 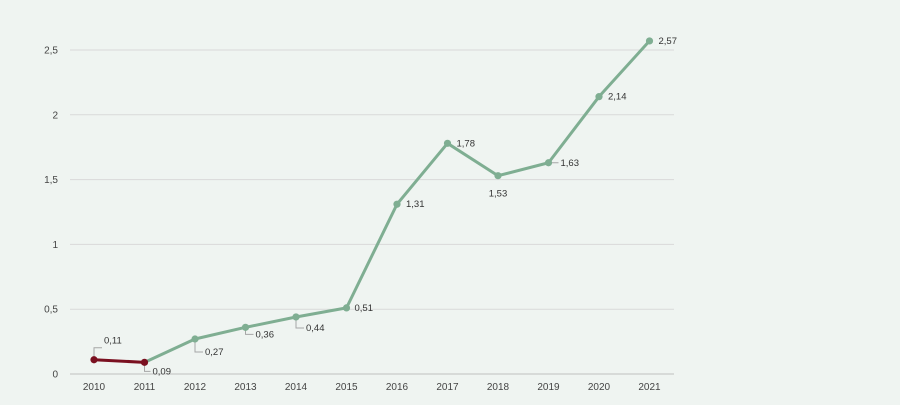 What do you see at coordinates (466, 143) in the screenshot?
I see `data-label: 1,78` at bounding box center [466, 143].